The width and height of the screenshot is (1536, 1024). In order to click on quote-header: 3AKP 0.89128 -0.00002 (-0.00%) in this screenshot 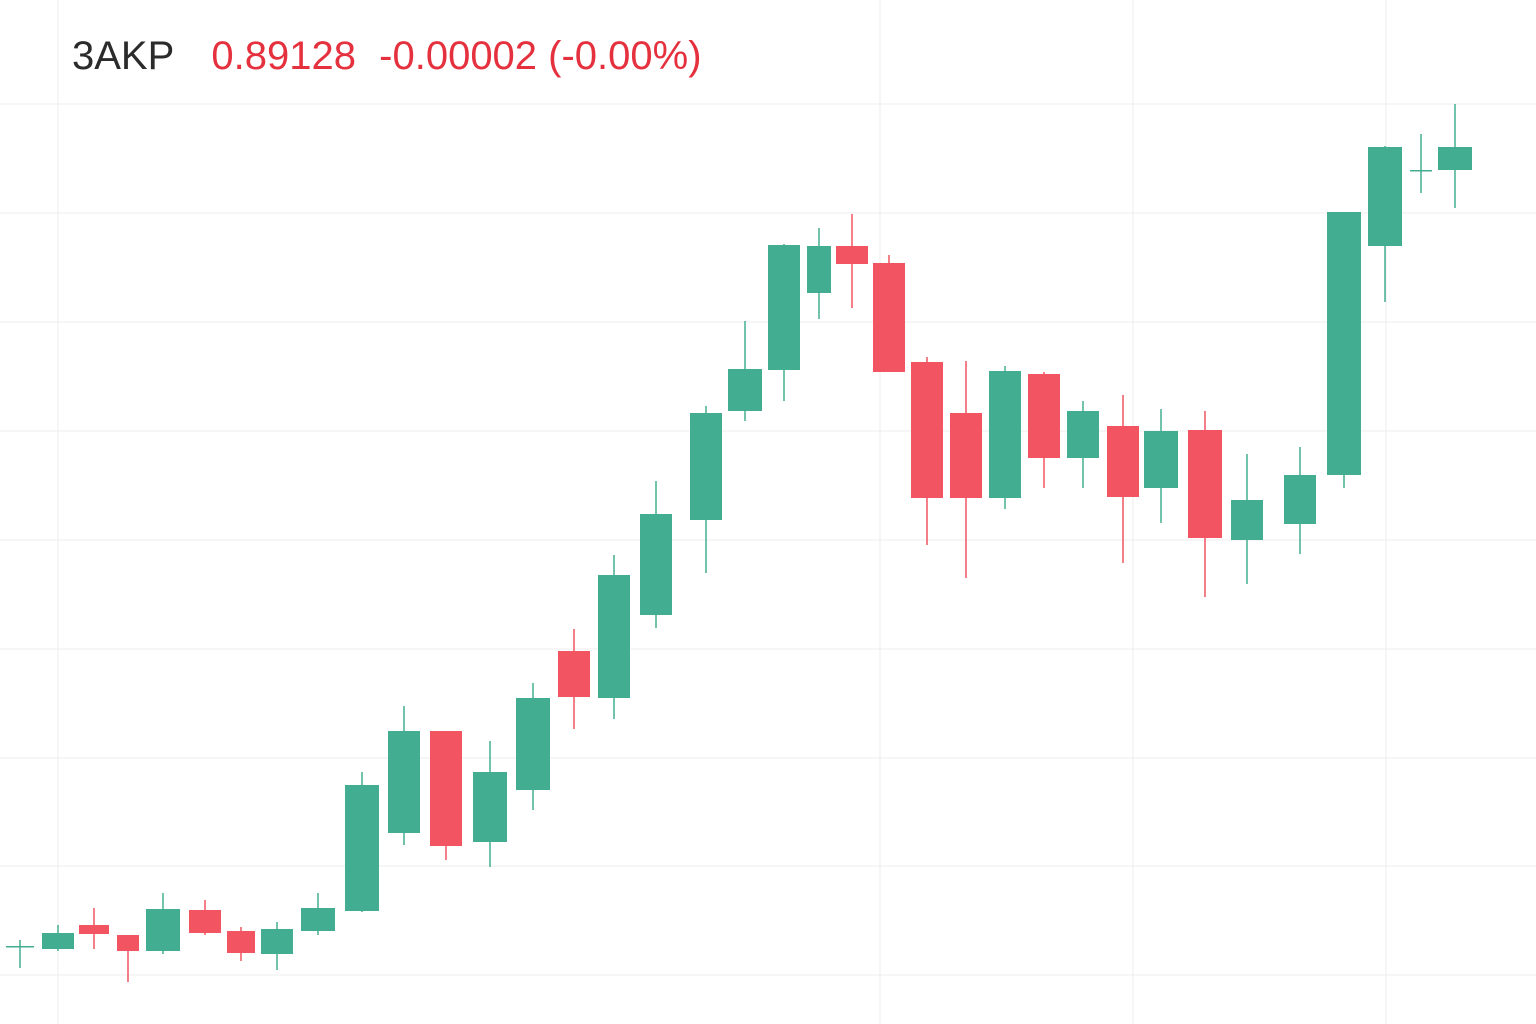, I will do `click(387, 56)`.